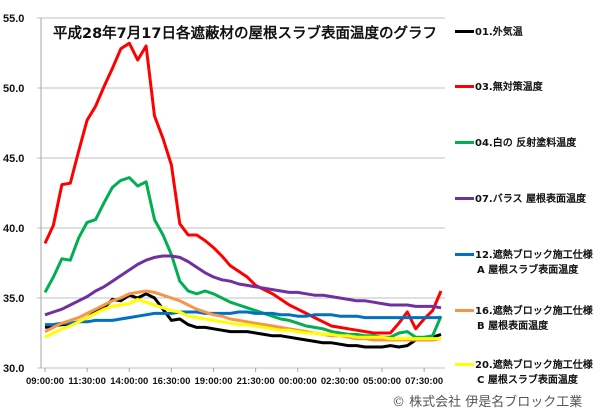 This screenshot has height=410, width=600. I want to click on x-tick-label: 16:30:00, so click(171, 381).